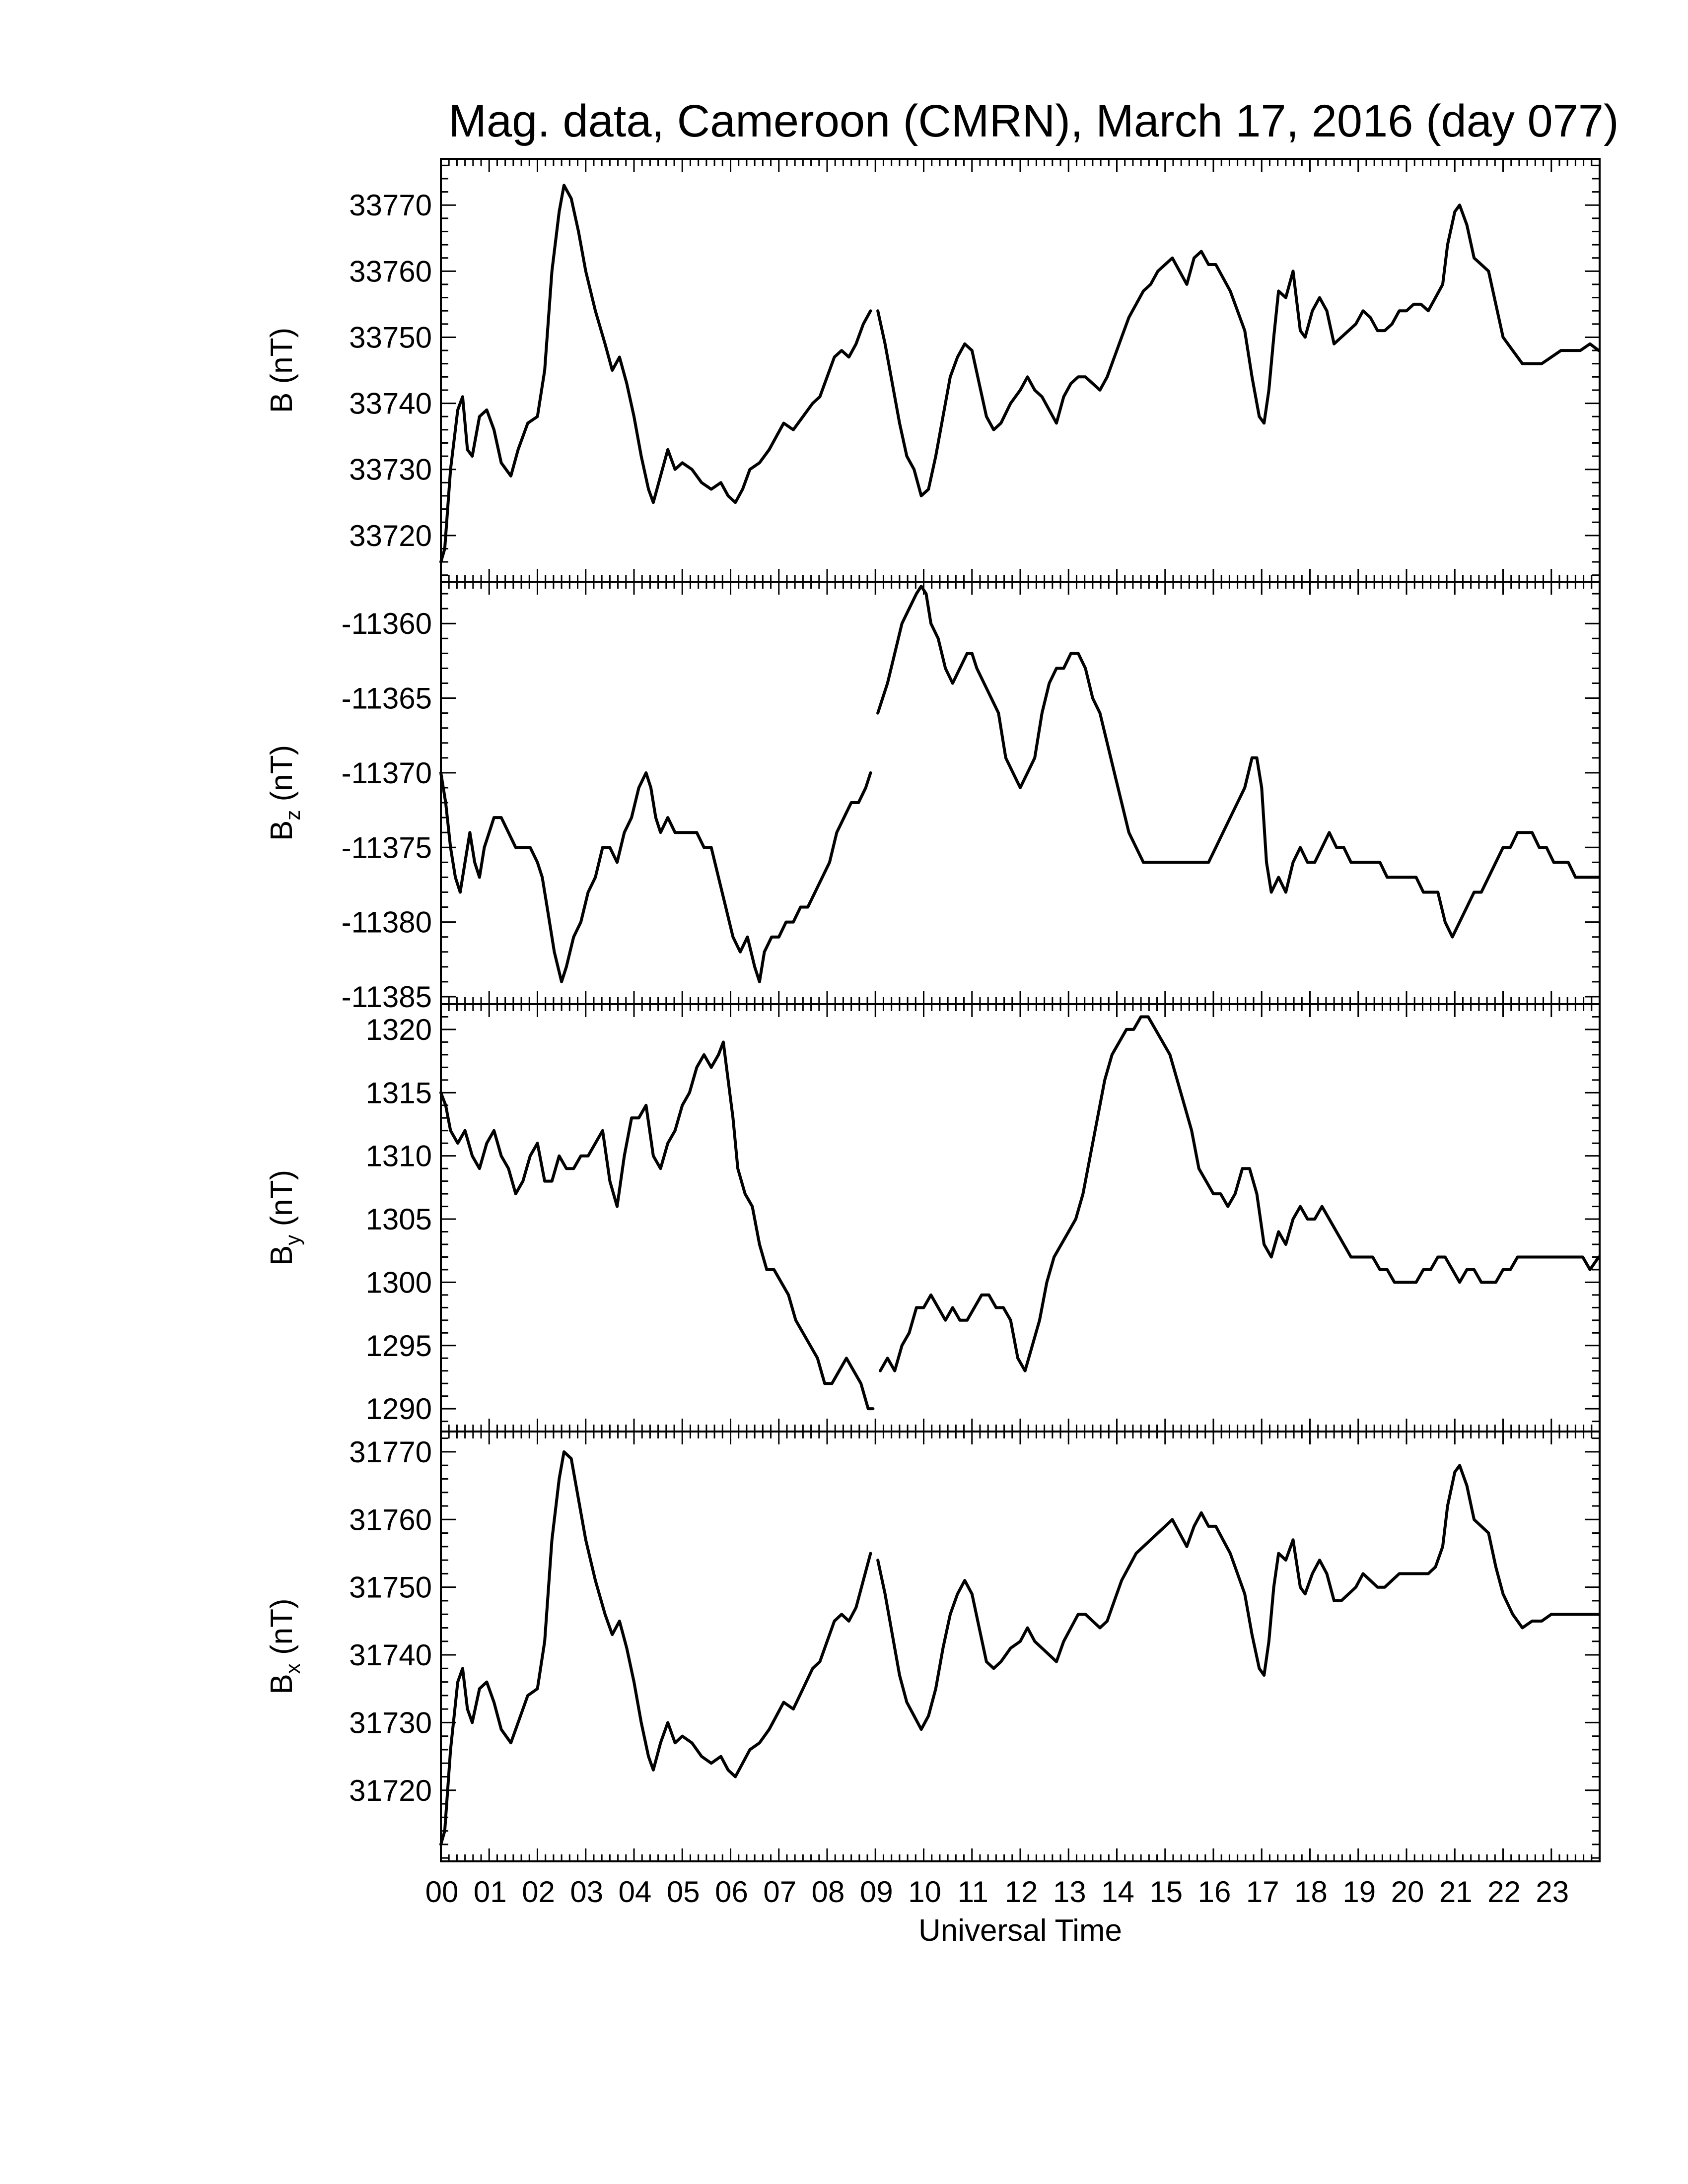 This screenshot has width=1688, height=2184. What do you see at coordinates (387, 623) in the screenshot?
I see `y-tick-label: -11360` at bounding box center [387, 623].